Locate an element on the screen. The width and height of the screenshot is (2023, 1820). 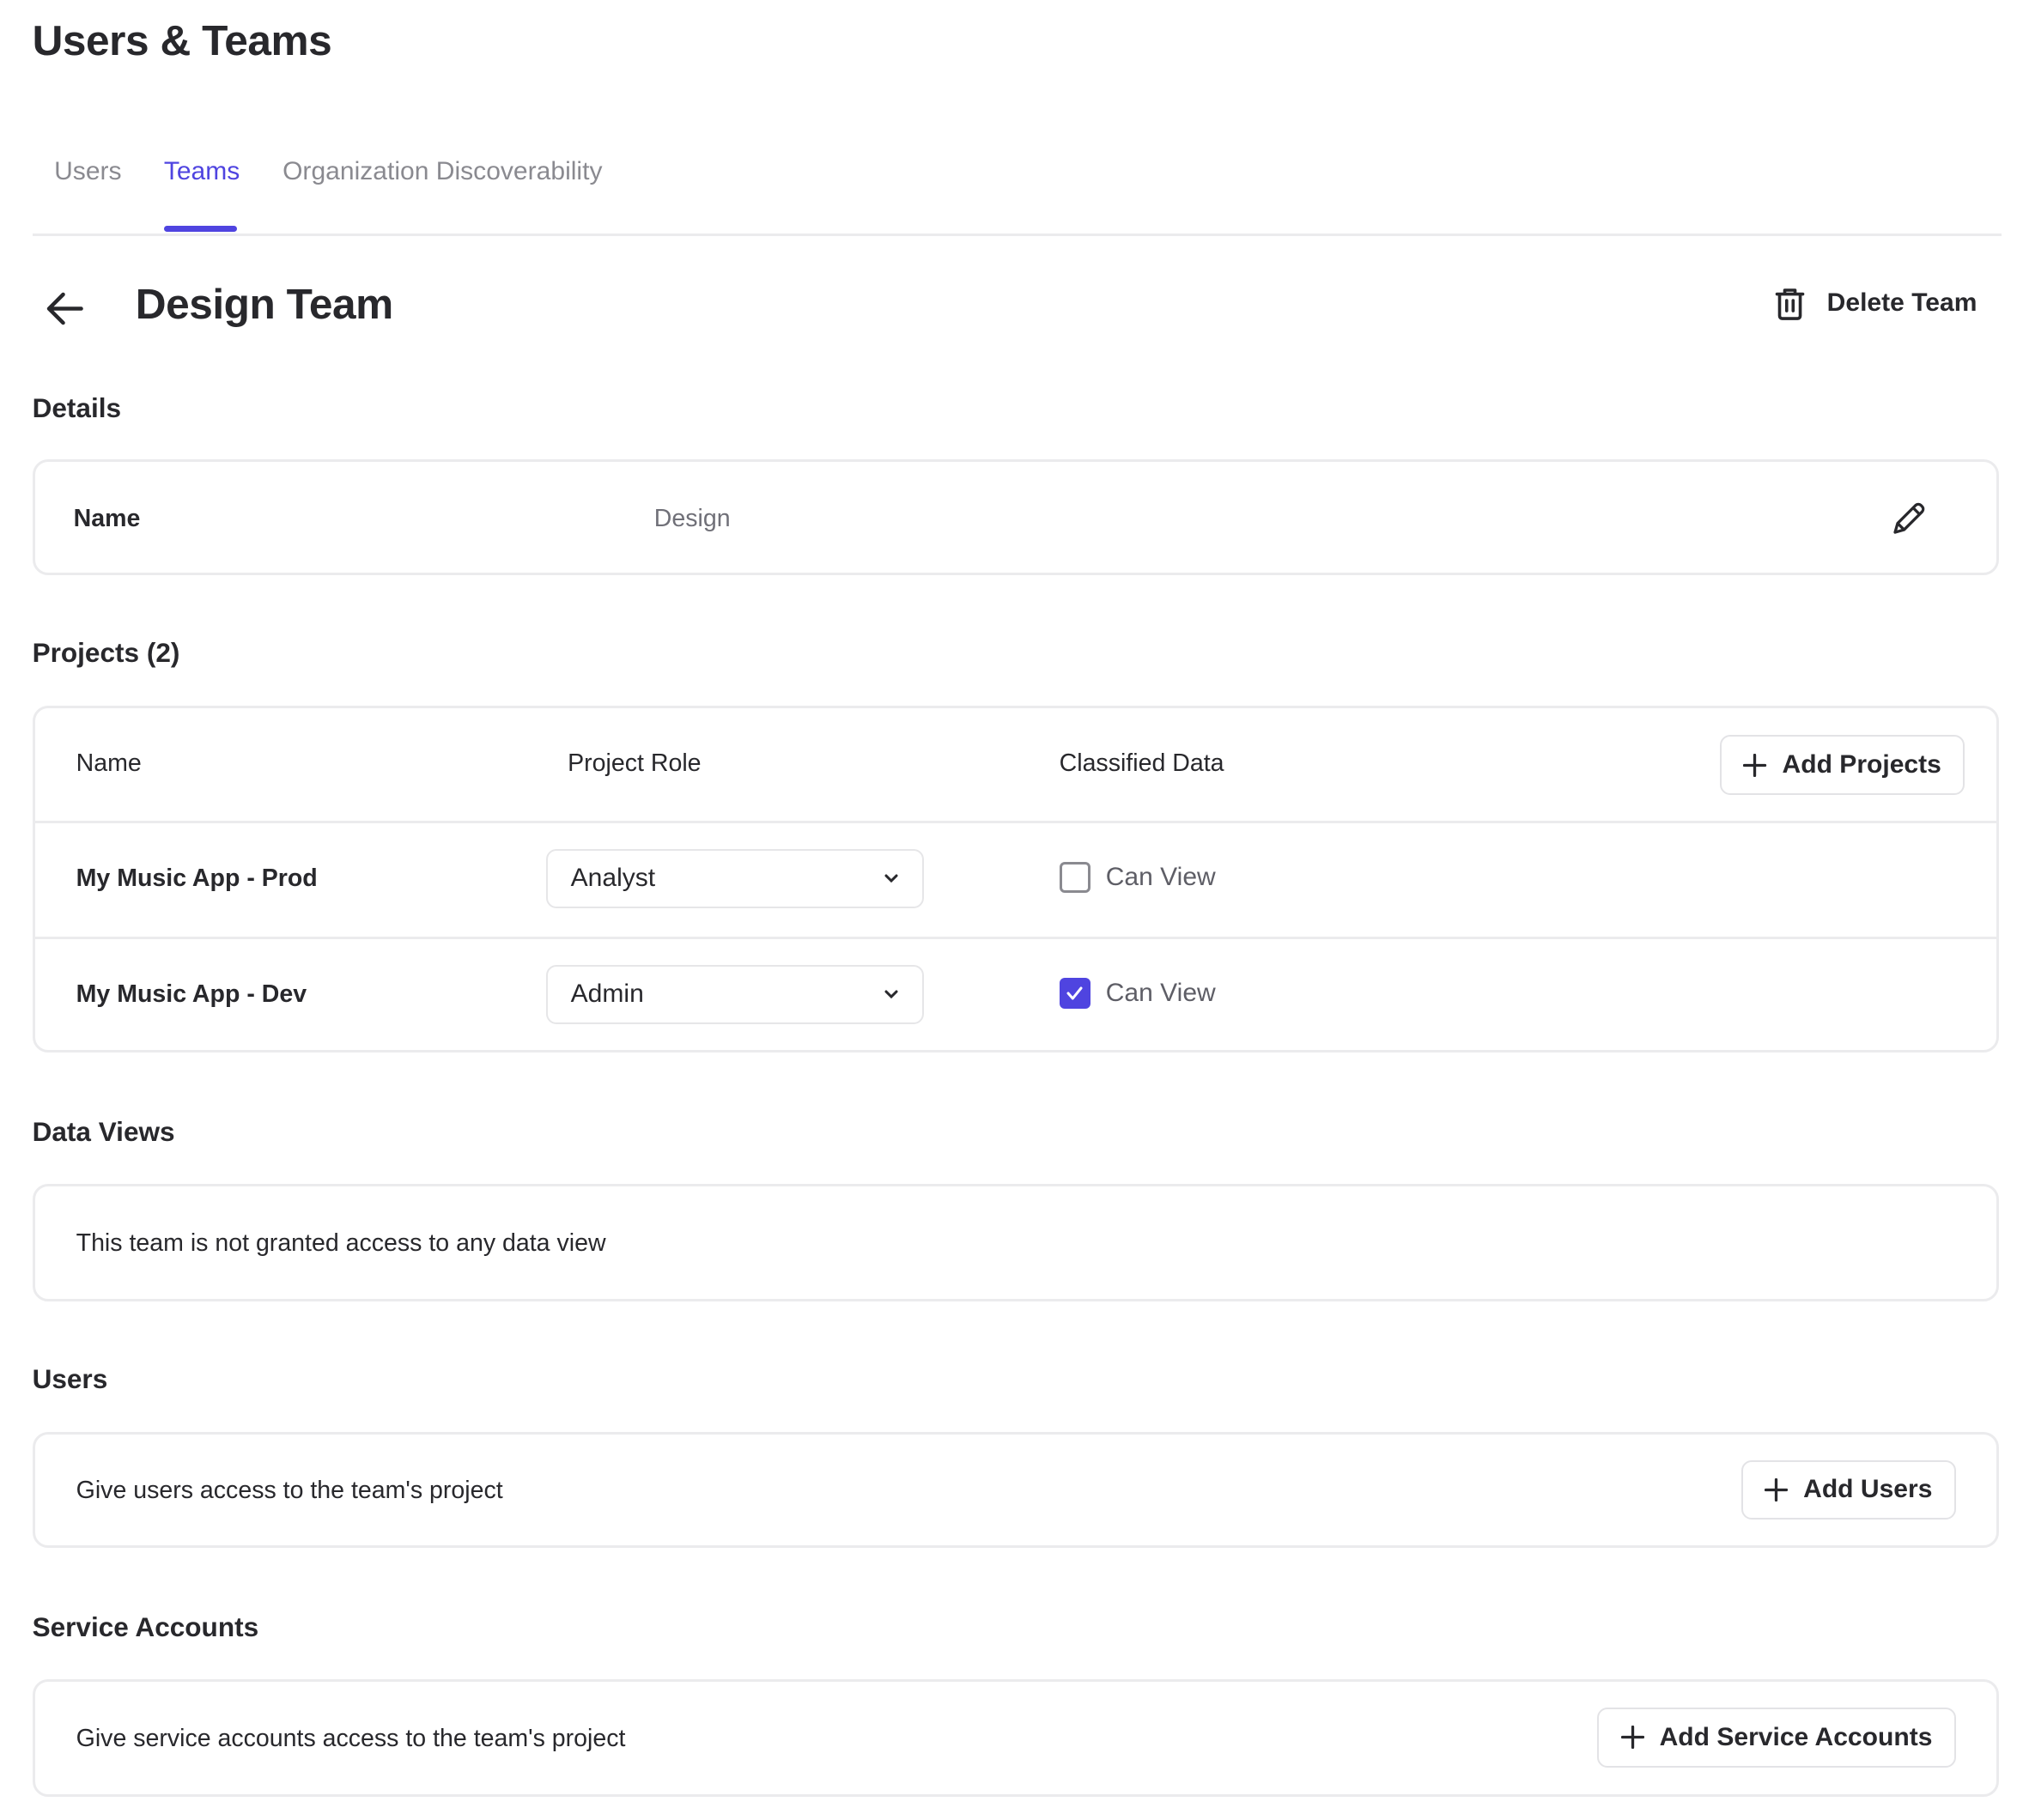
tab-organization-discoverability: Organization Discoverability is located at coordinates (443, 171).